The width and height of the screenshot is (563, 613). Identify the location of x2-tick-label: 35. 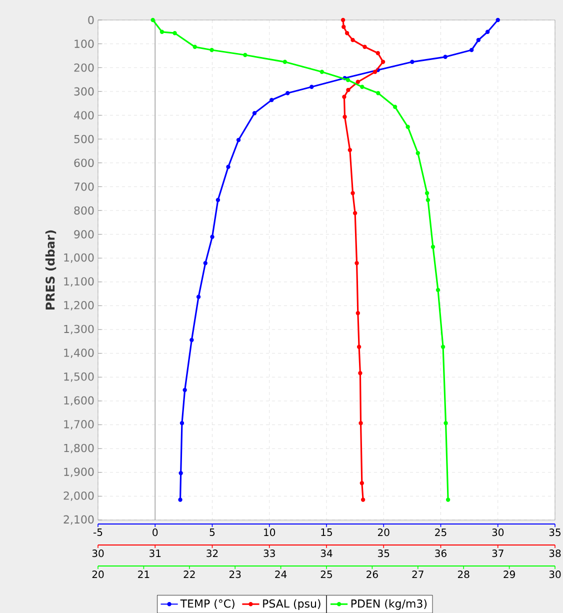
(384, 554).